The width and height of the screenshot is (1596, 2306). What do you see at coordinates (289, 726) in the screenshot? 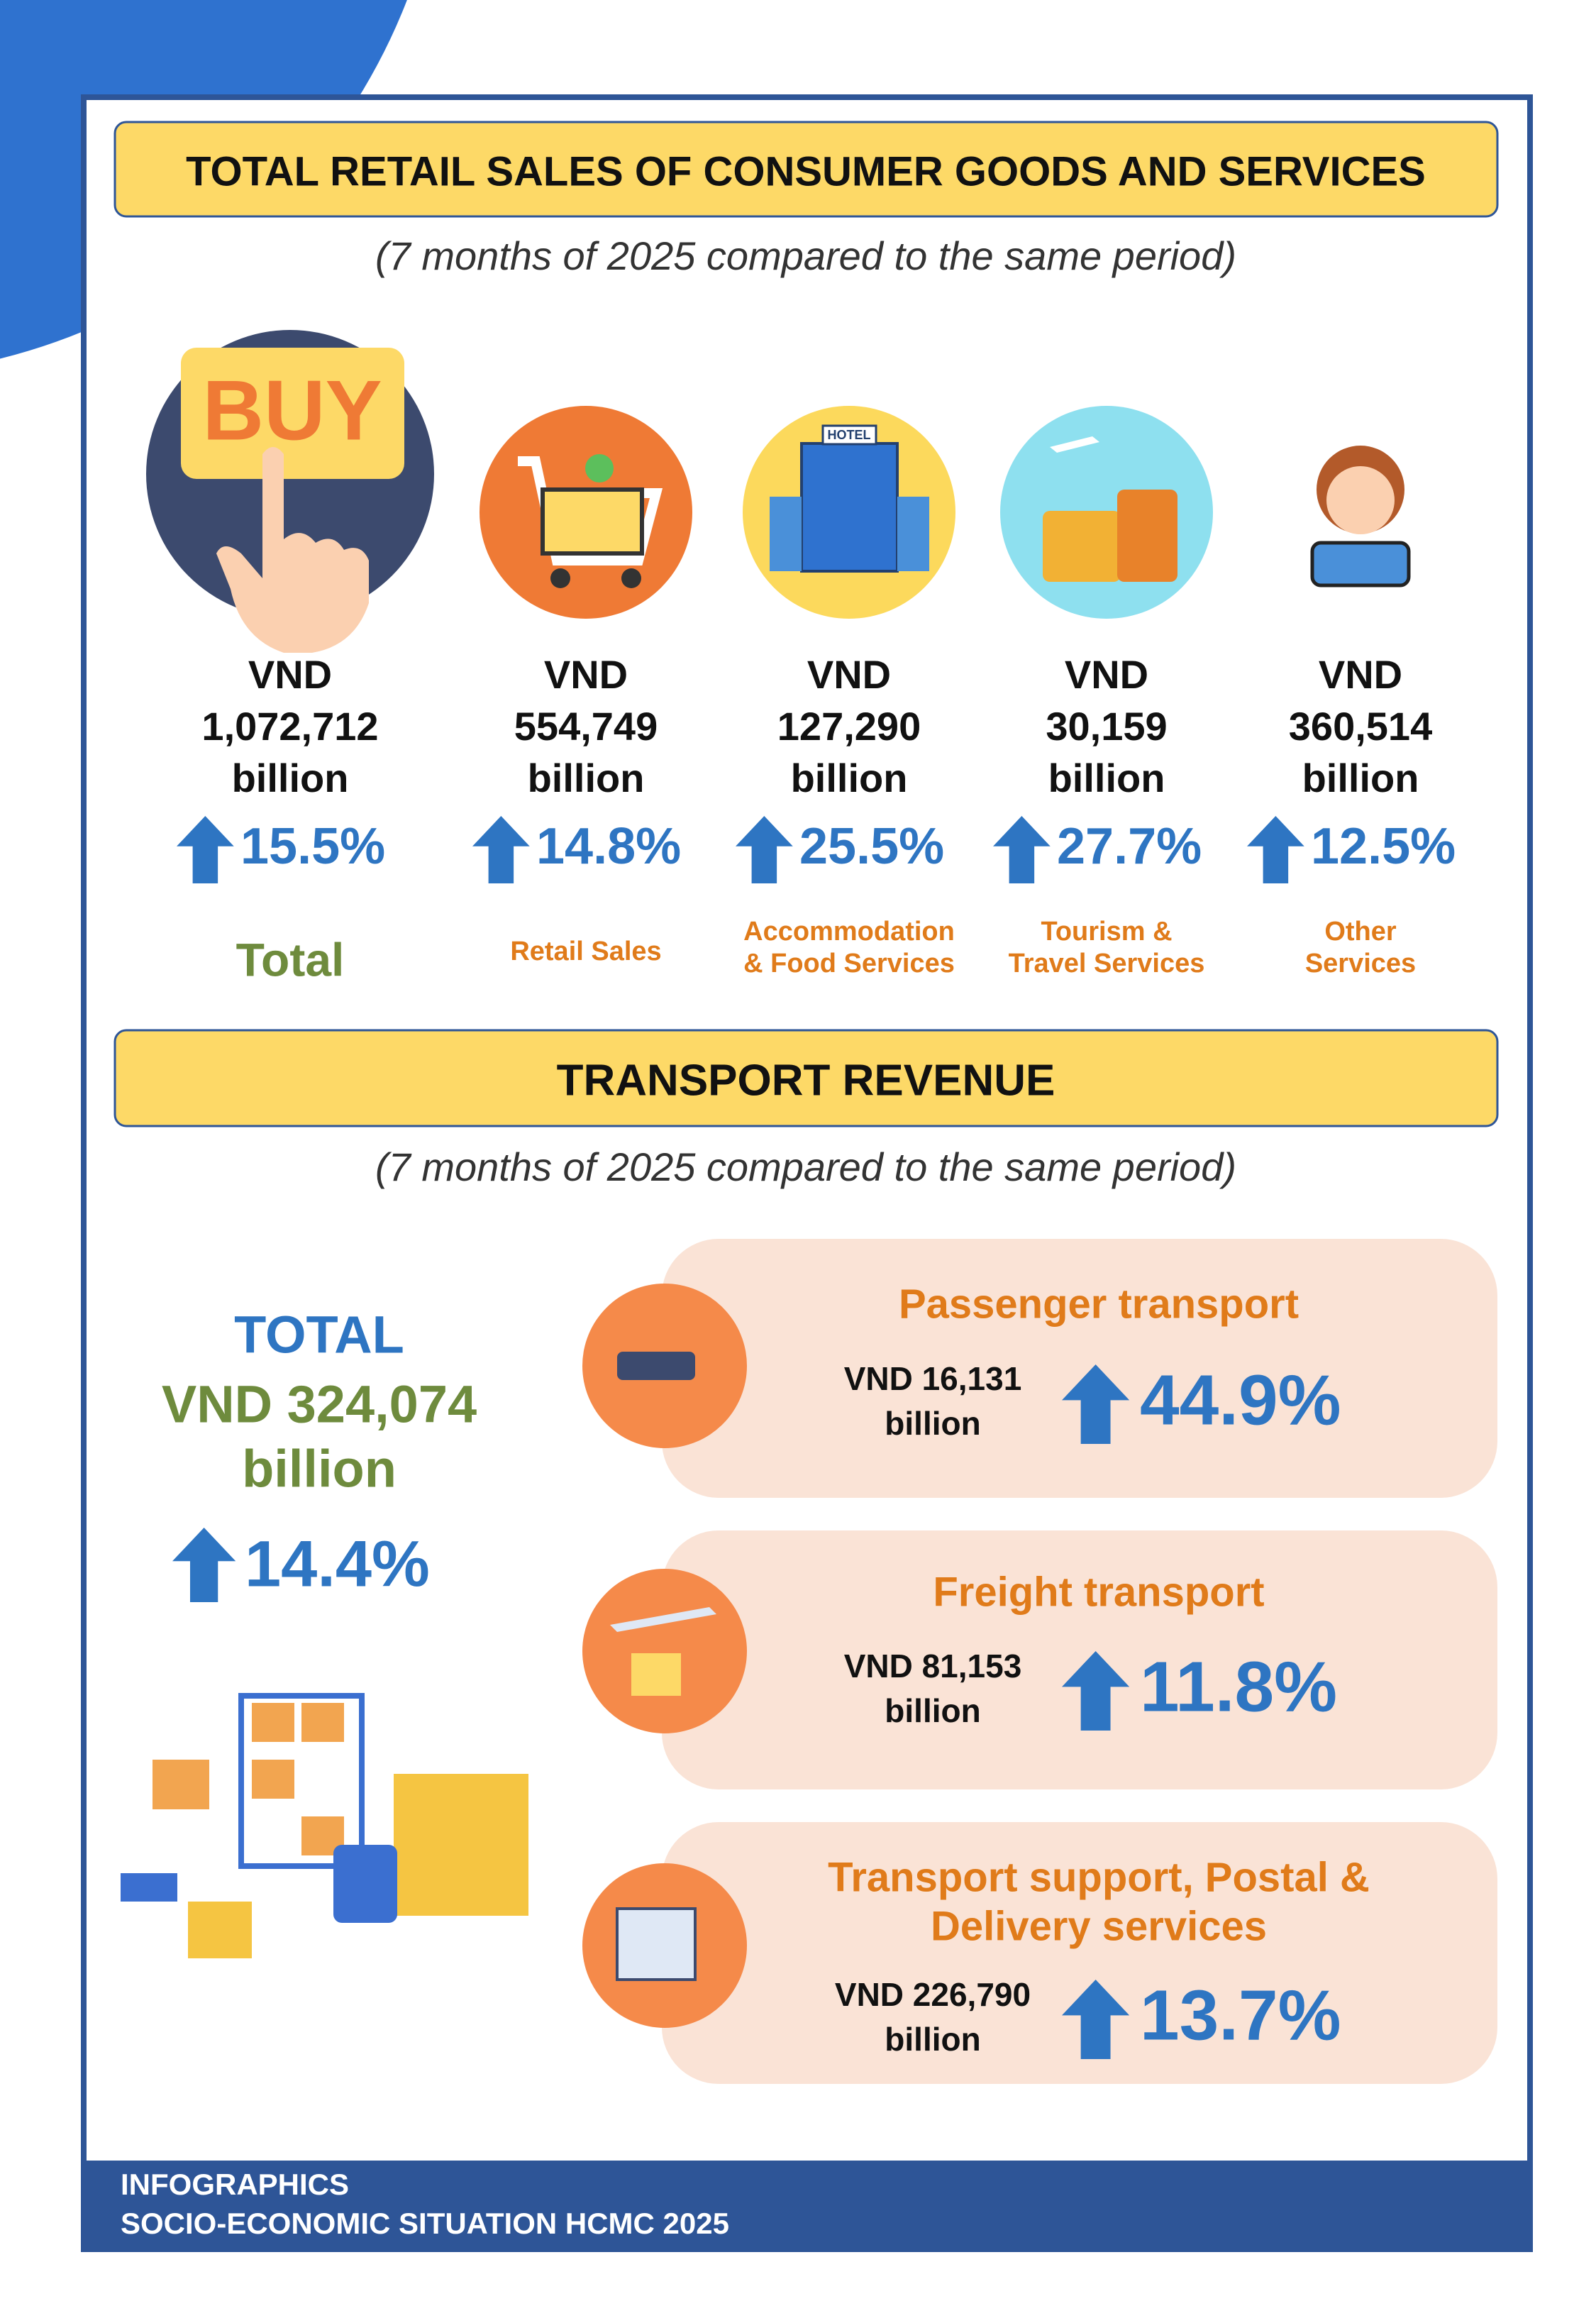
I see `amount: 1,072,712` at bounding box center [289, 726].